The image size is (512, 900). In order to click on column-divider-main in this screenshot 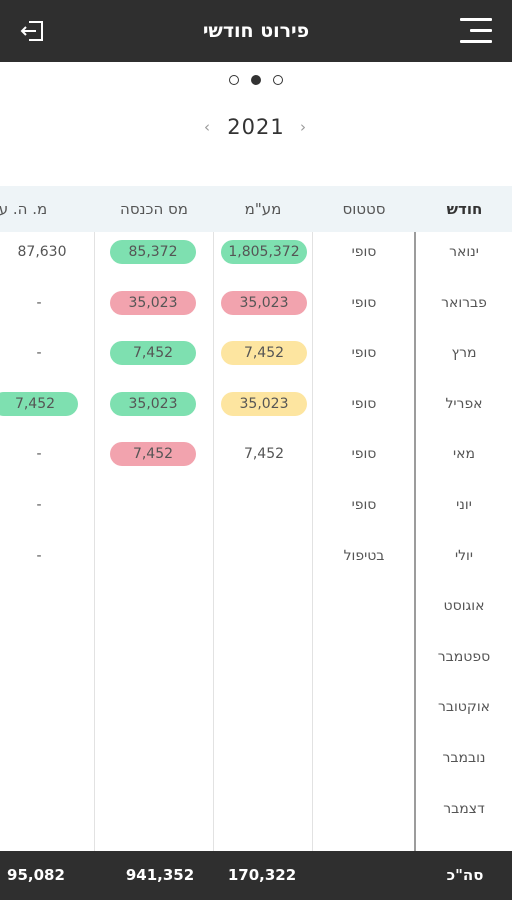, I will do `click(415, 542)`.